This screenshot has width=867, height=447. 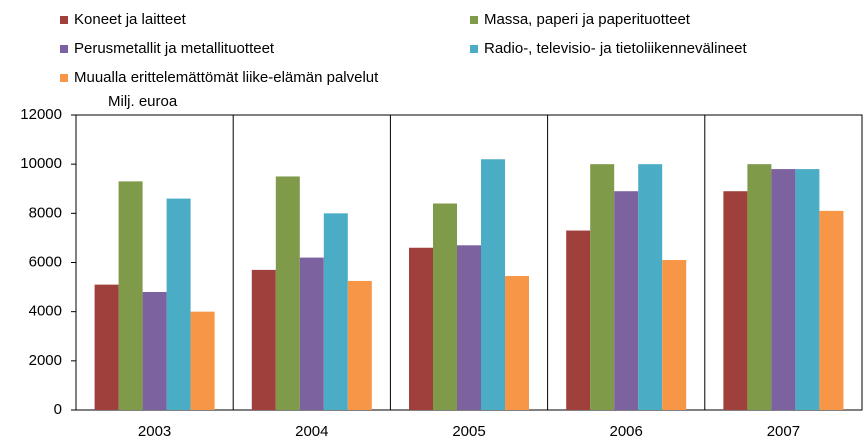 I want to click on x-tick-label: 2007, so click(x=783, y=431).